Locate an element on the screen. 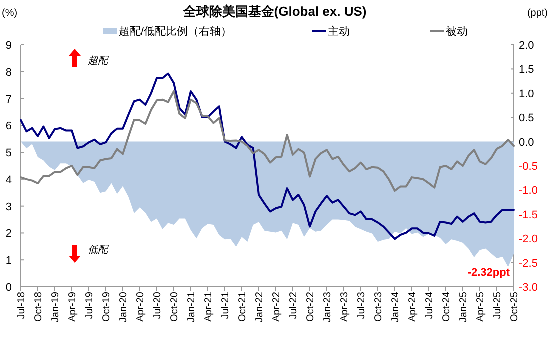 Image resolution: width=550 pixels, height=337 pixels. annotation: 低配 is located at coordinates (99, 250).